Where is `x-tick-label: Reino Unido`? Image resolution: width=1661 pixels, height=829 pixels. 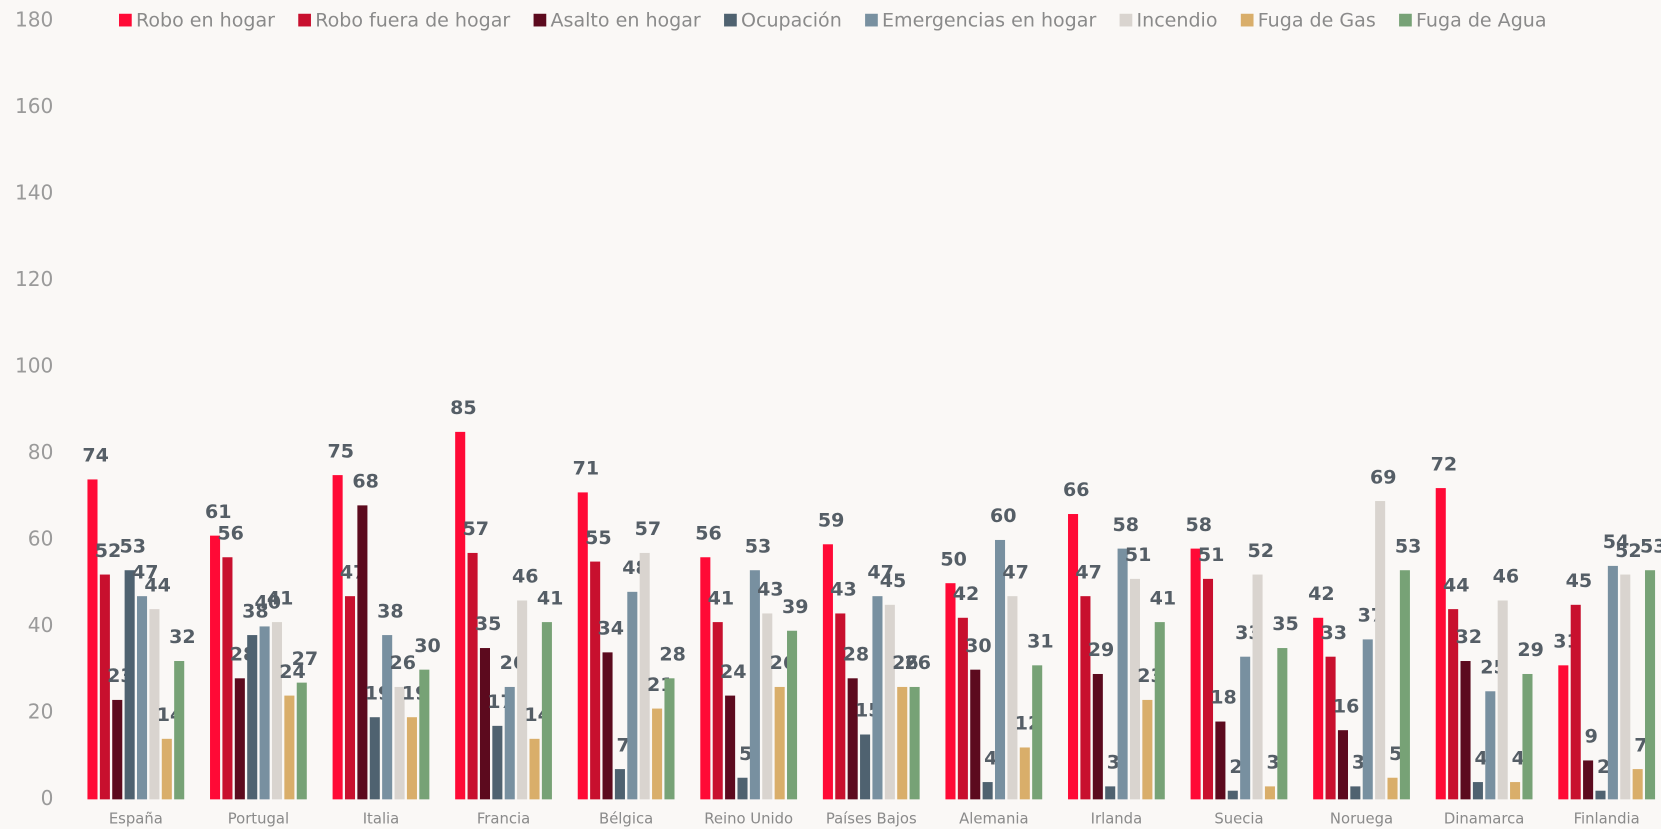
x-tick-label: Reino Unido is located at coordinates (748, 818).